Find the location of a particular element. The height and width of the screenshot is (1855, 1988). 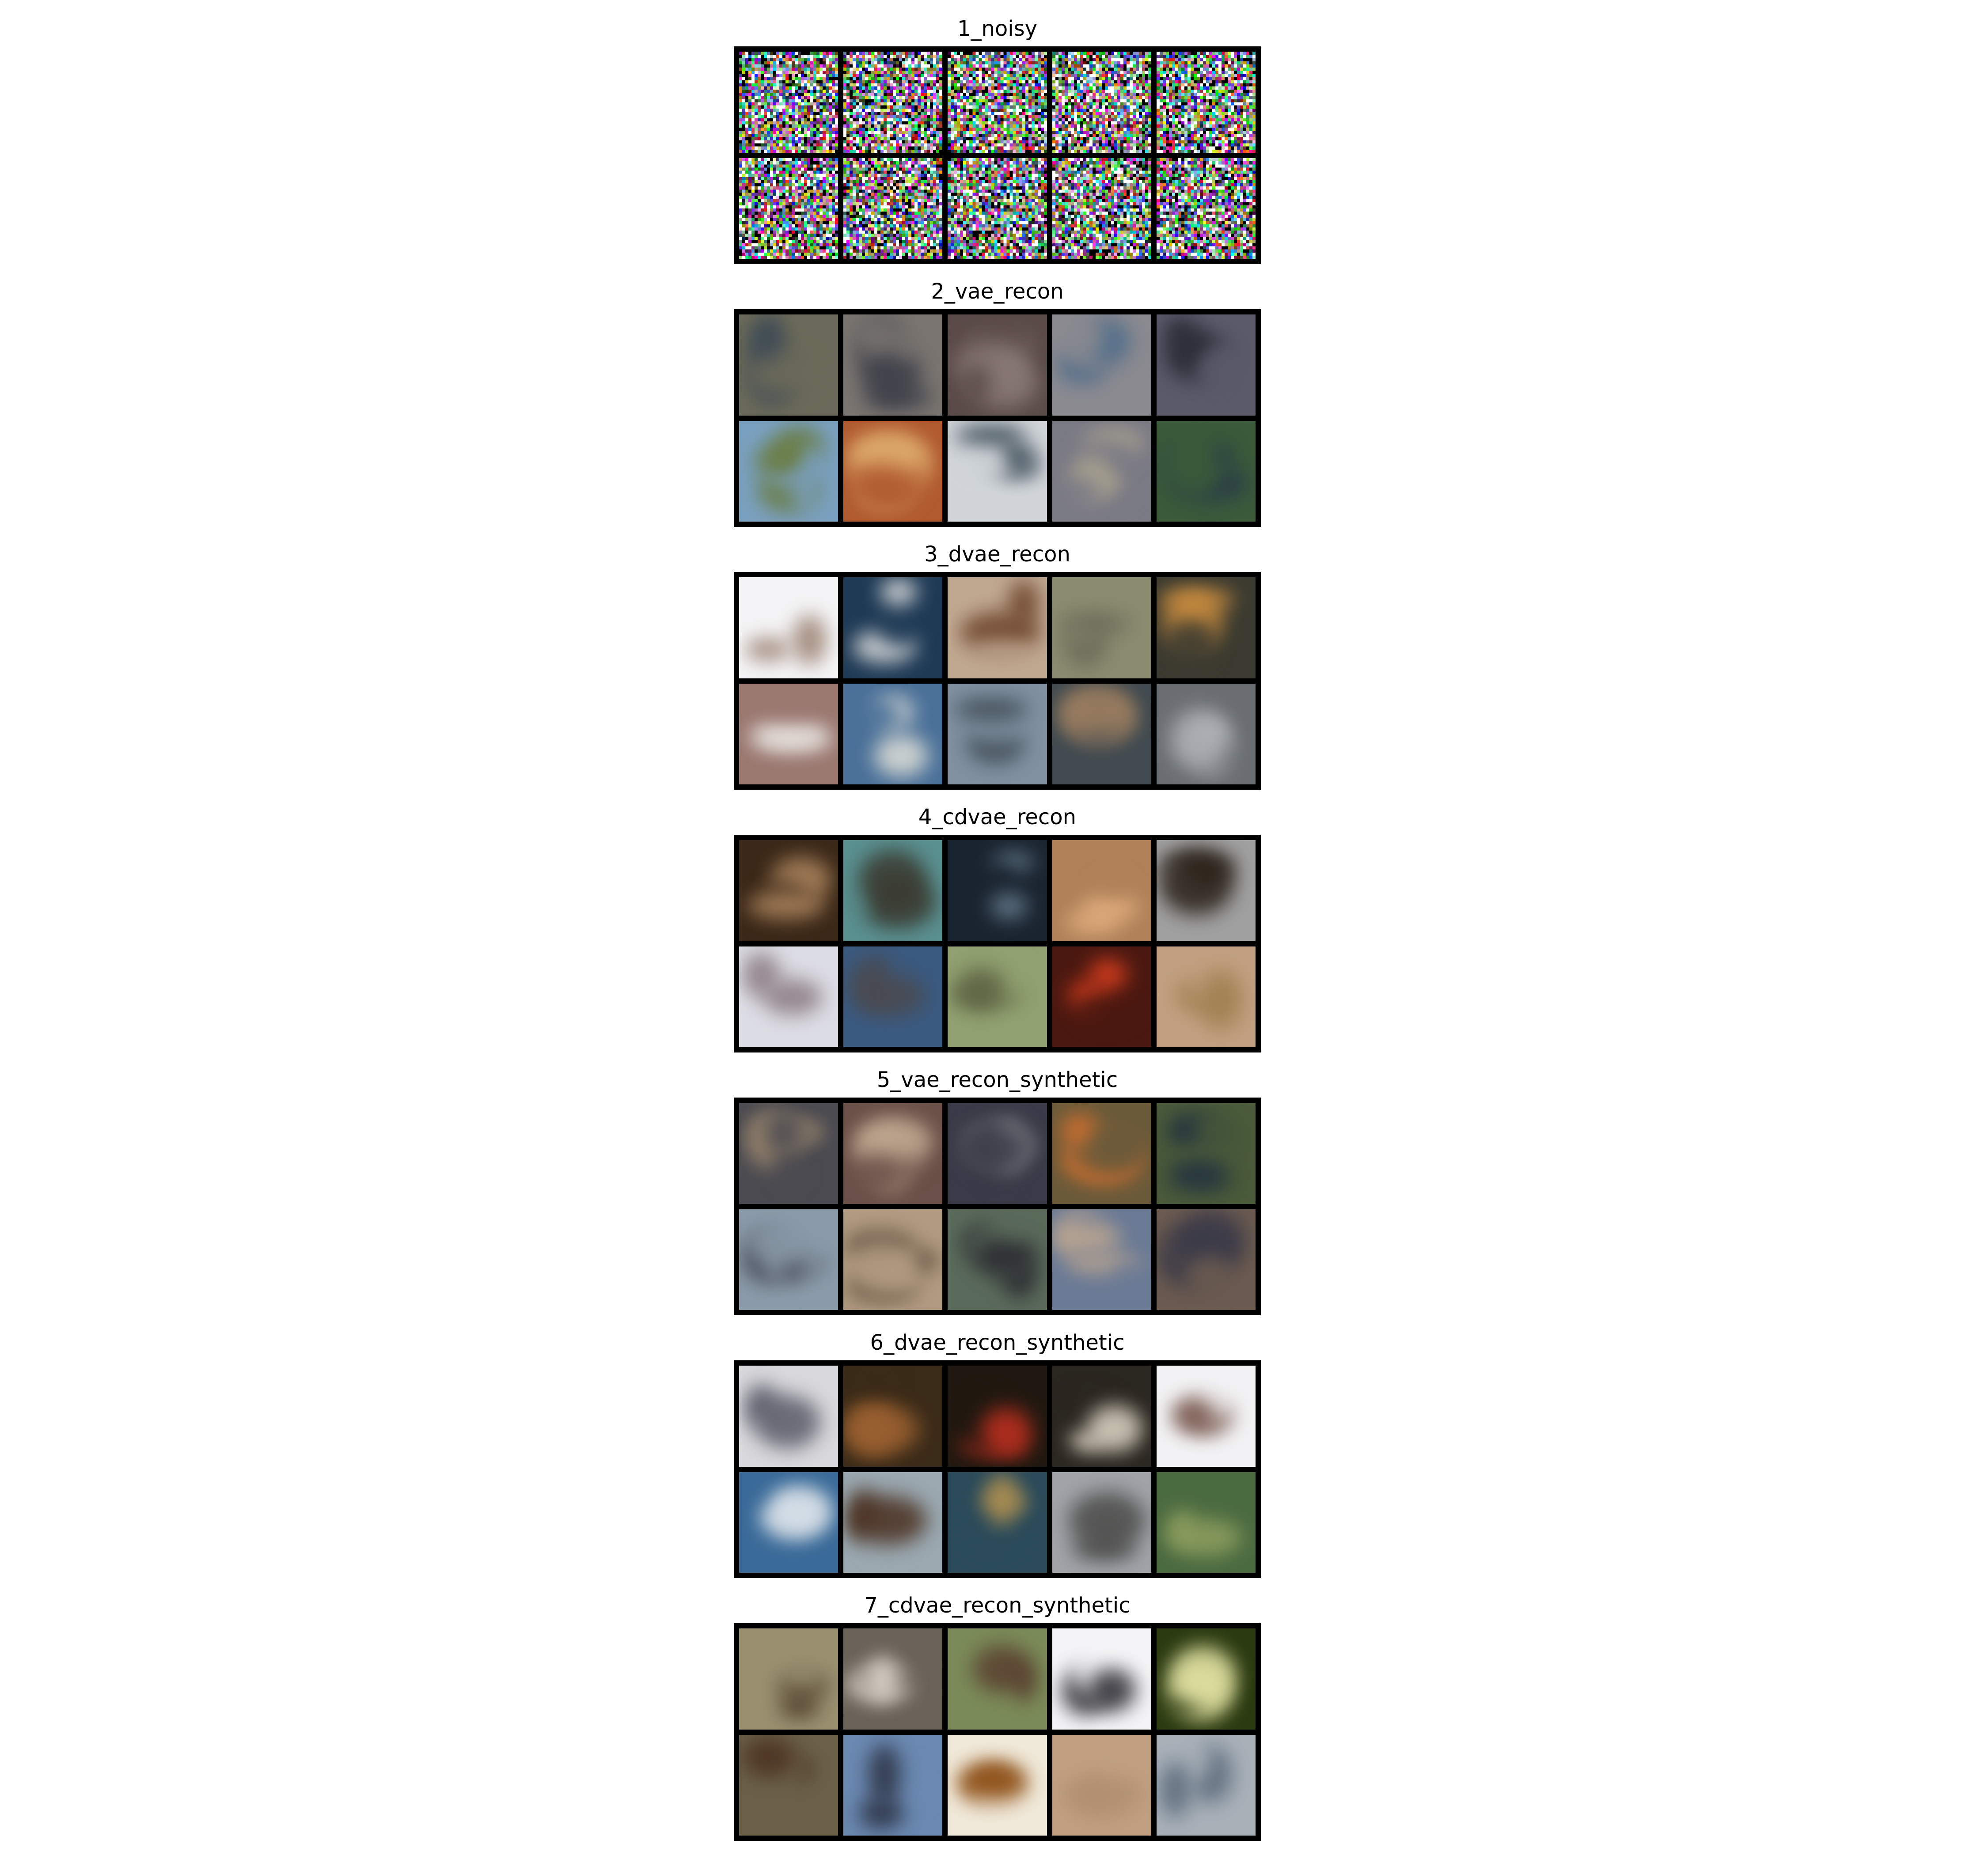

panel-title: 1_noisy is located at coordinates (997, 28).